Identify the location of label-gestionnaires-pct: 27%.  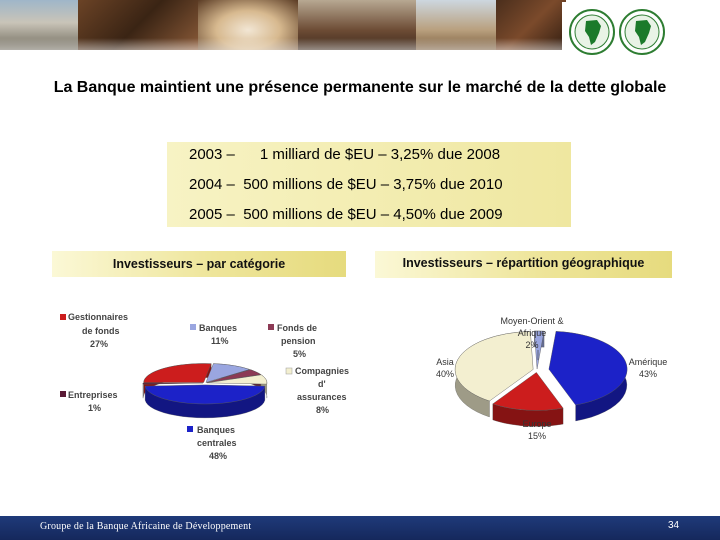
(99, 344).